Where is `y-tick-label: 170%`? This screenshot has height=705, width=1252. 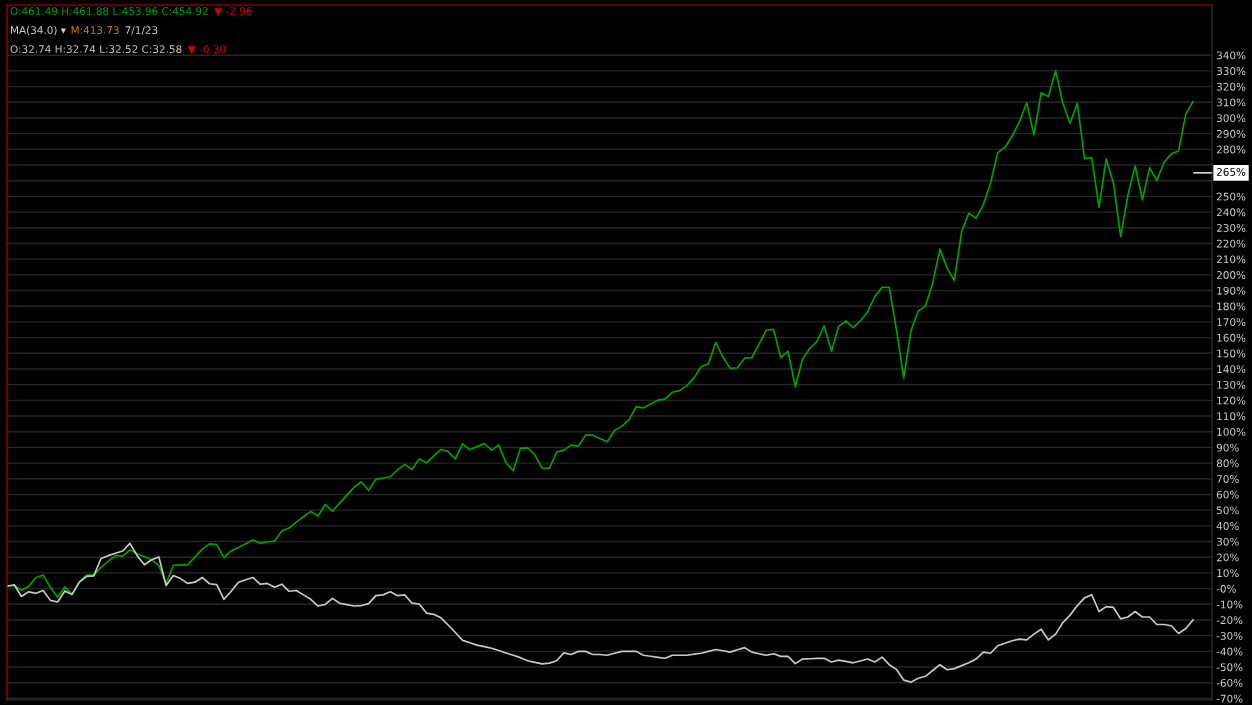 y-tick-label: 170% is located at coordinates (1231, 322).